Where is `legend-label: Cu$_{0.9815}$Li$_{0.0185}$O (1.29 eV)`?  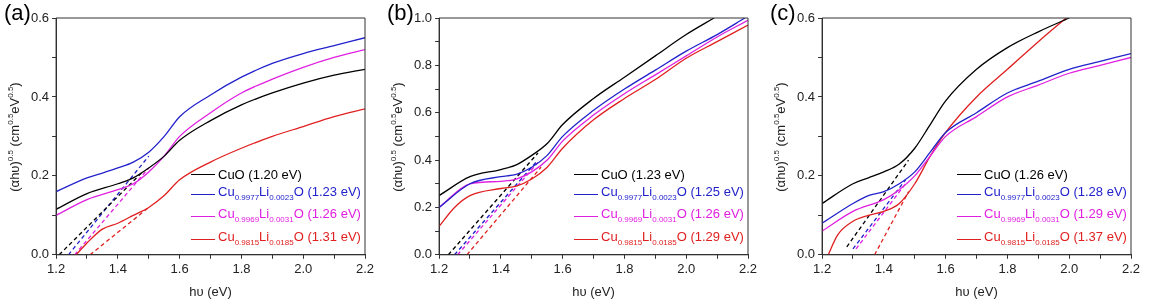
legend-label: Cu$_{0.9815}$Li$_{0.0185}$O (1.29 eV) is located at coordinates (672, 238).